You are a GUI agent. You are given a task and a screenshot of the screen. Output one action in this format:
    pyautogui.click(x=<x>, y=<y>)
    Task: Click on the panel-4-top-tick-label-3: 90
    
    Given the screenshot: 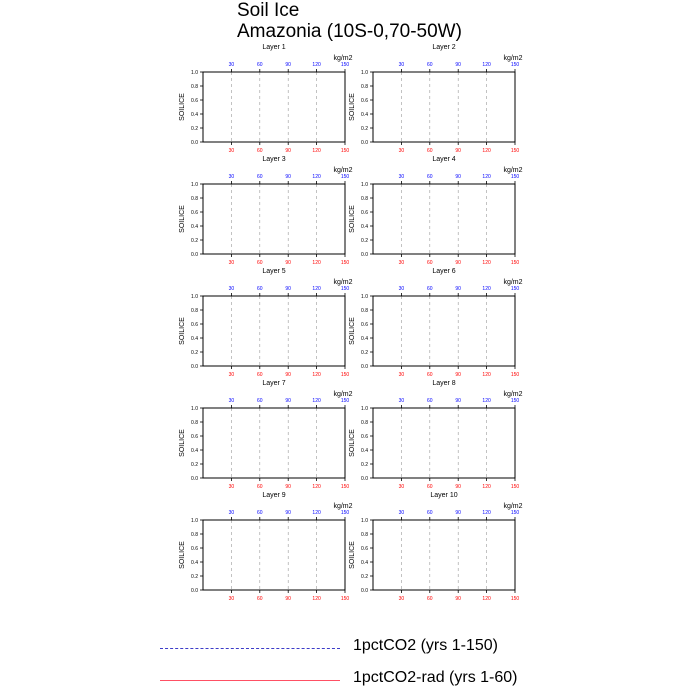 What is the action you would take?
    pyautogui.click(x=458, y=177)
    